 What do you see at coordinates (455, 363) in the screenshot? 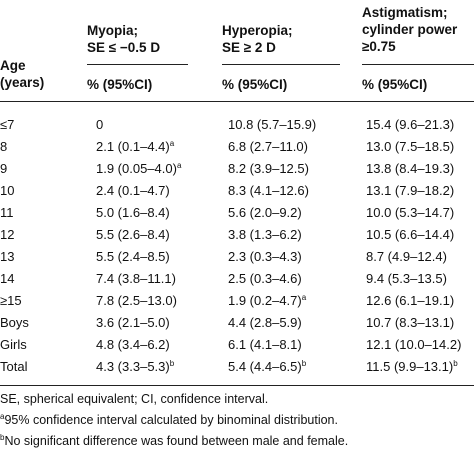
I see `astigmatism-cell-footnote-mark: b` at bounding box center [455, 363].